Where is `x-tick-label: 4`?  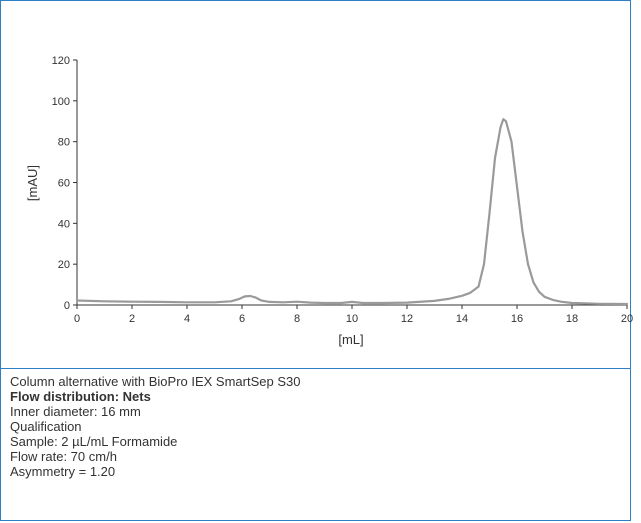
x-tick-label: 4 is located at coordinates (187, 319).